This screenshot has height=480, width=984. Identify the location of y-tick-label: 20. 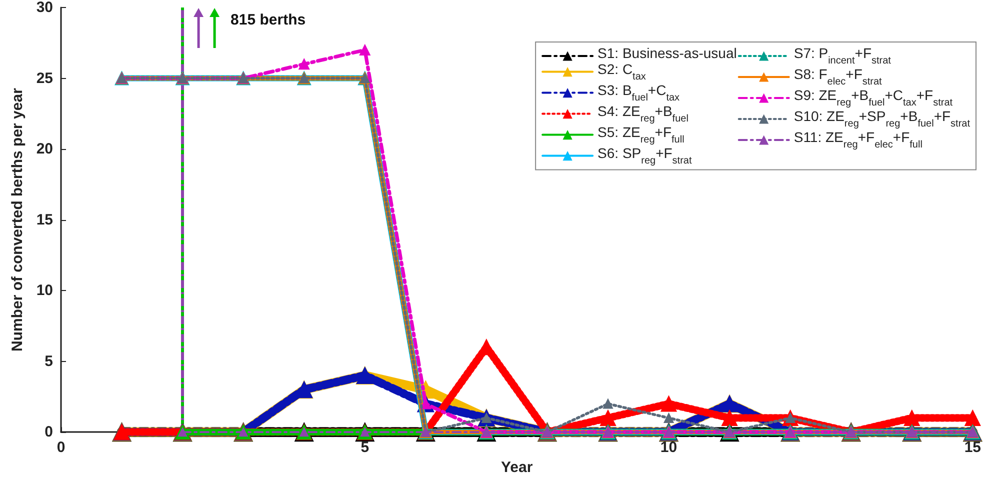
(44, 149).